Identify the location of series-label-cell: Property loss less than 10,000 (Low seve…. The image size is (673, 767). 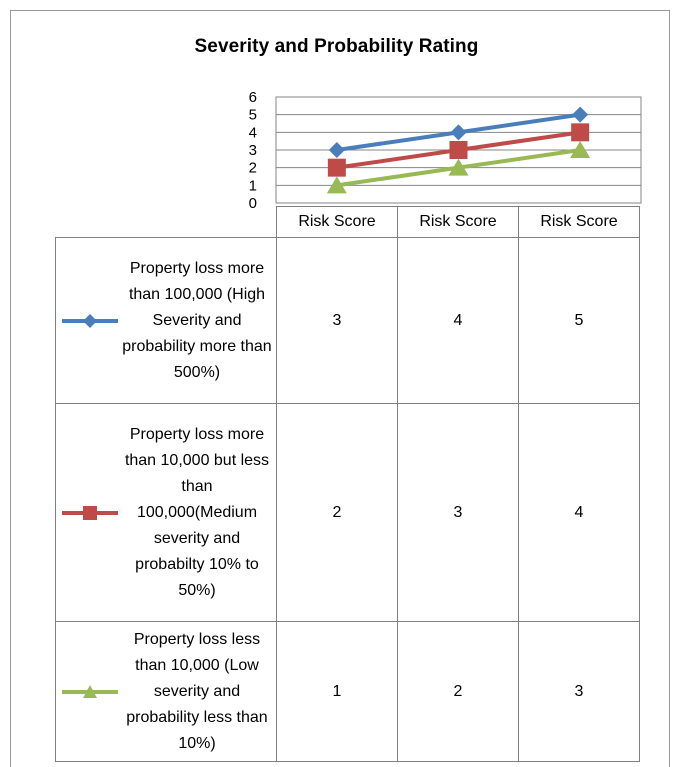
(166, 691).